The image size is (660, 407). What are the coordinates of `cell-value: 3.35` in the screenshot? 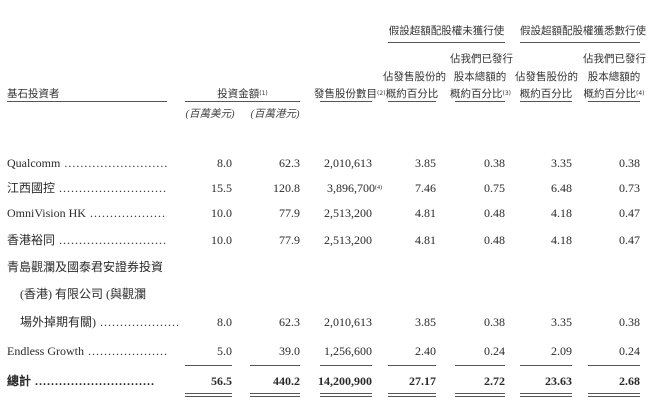 It's located at (561, 322).